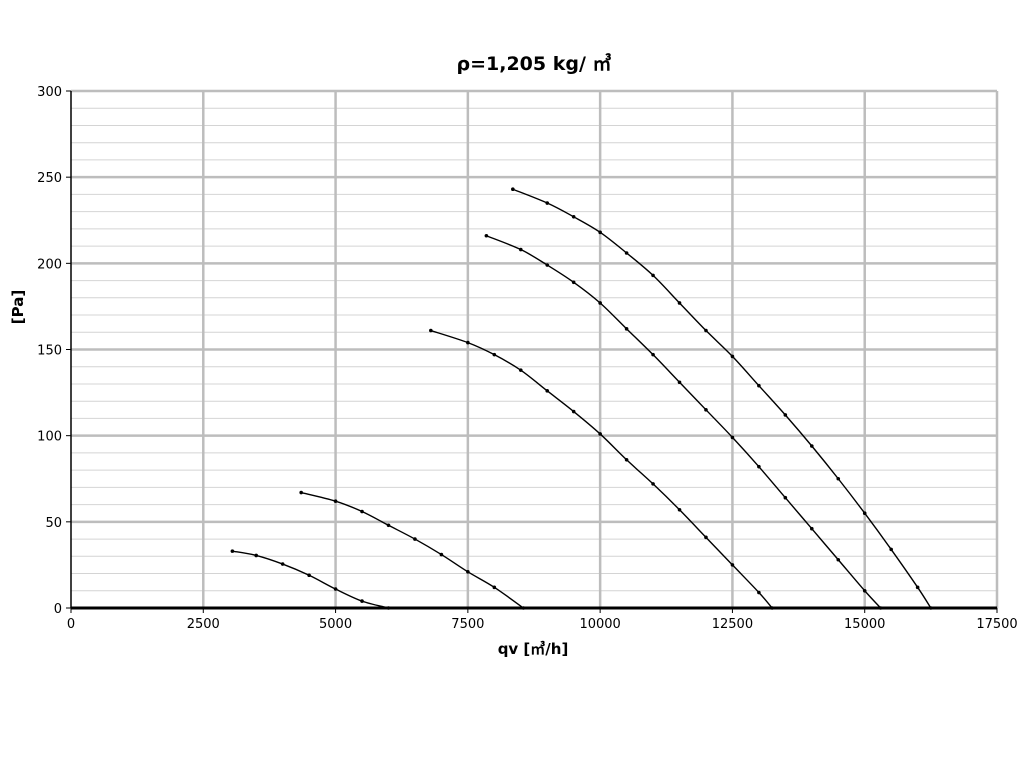 This screenshot has height=773, width=1024. Describe the element at coordinates (49, 178) in the screenshot. I see `y-tick-label: 250` at that location.